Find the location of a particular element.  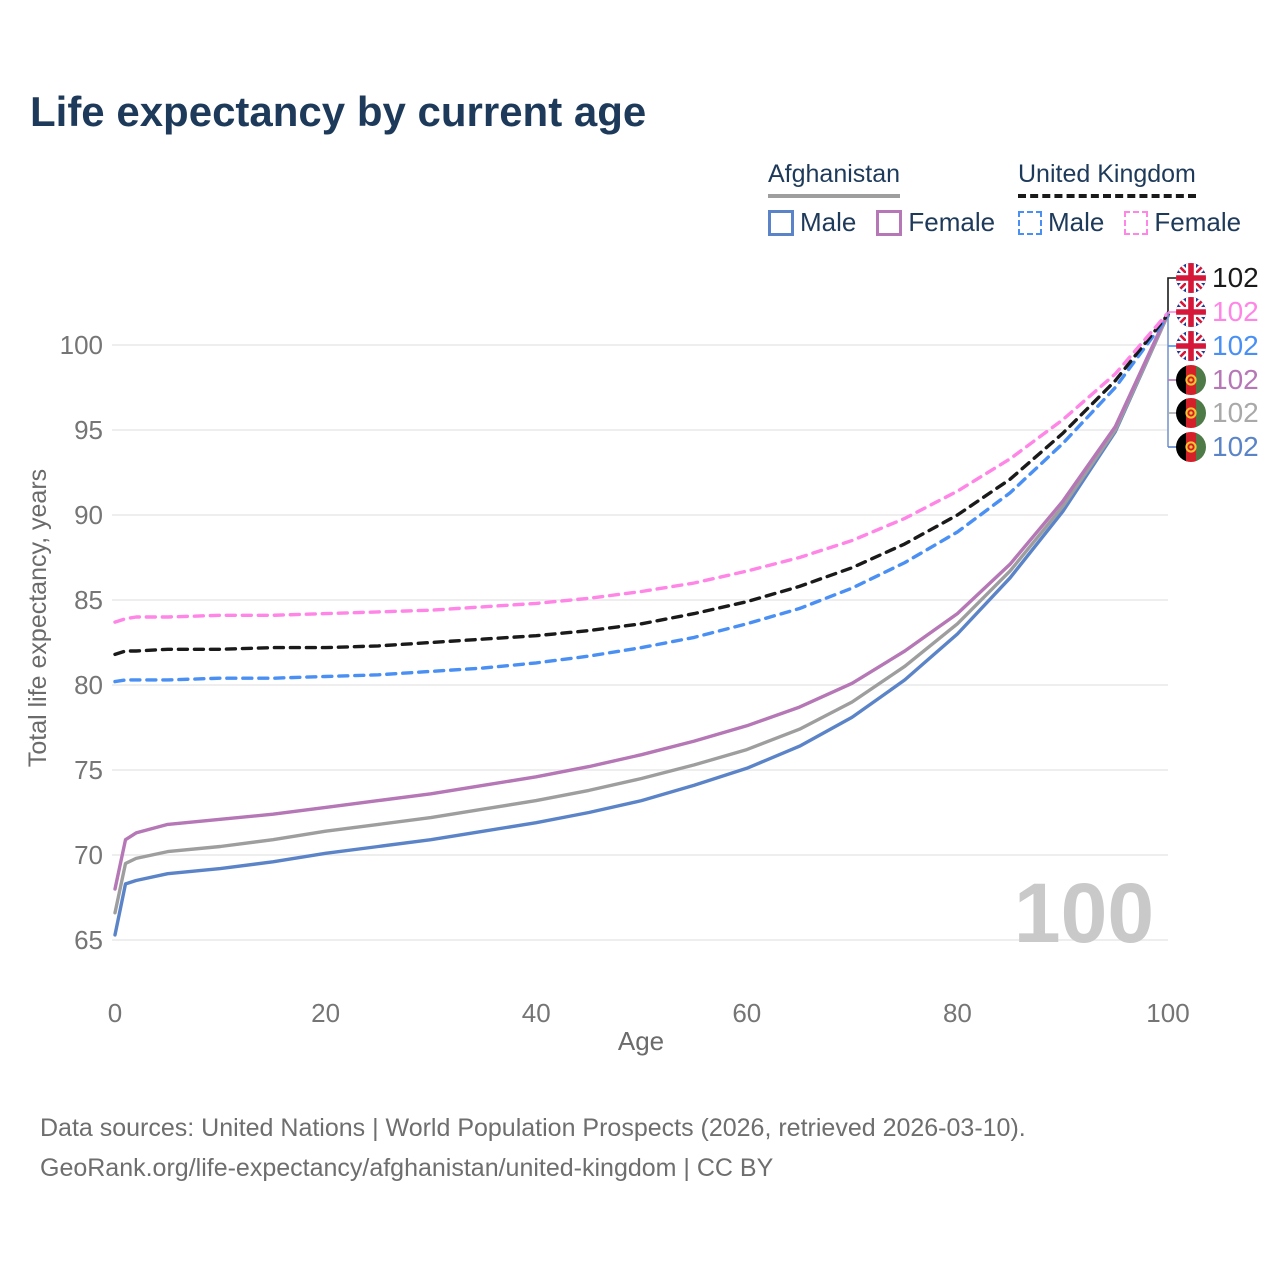

y-tick-label: 75 is located at coordinates (88, 770).